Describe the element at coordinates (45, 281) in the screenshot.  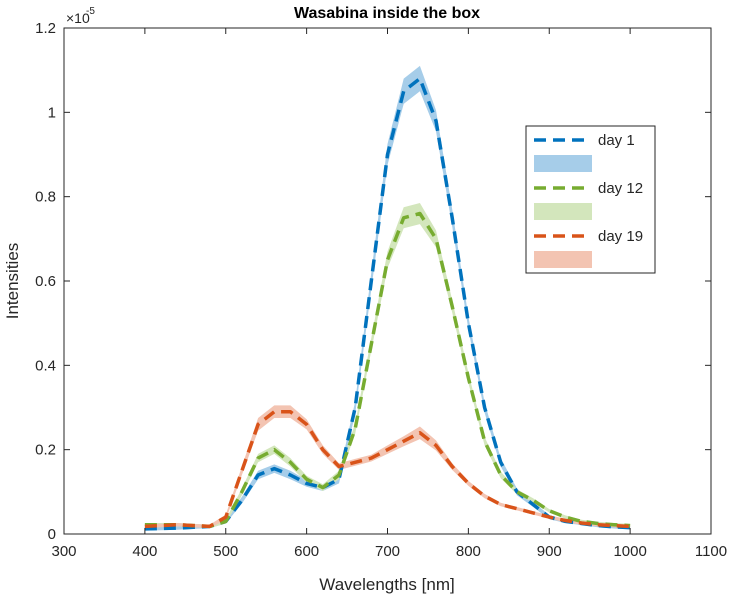
I see `y-tick-label: 0.6` at that location.